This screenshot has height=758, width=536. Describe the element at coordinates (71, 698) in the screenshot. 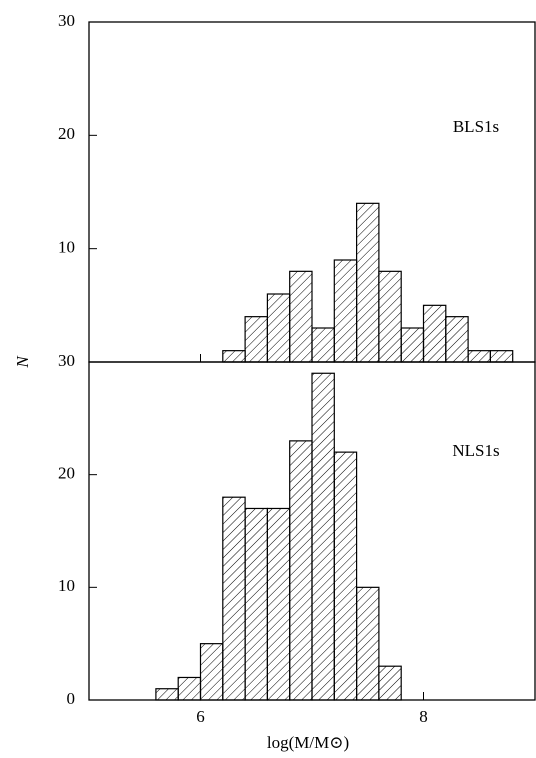

I see `y-tick-label: 0` at that location.